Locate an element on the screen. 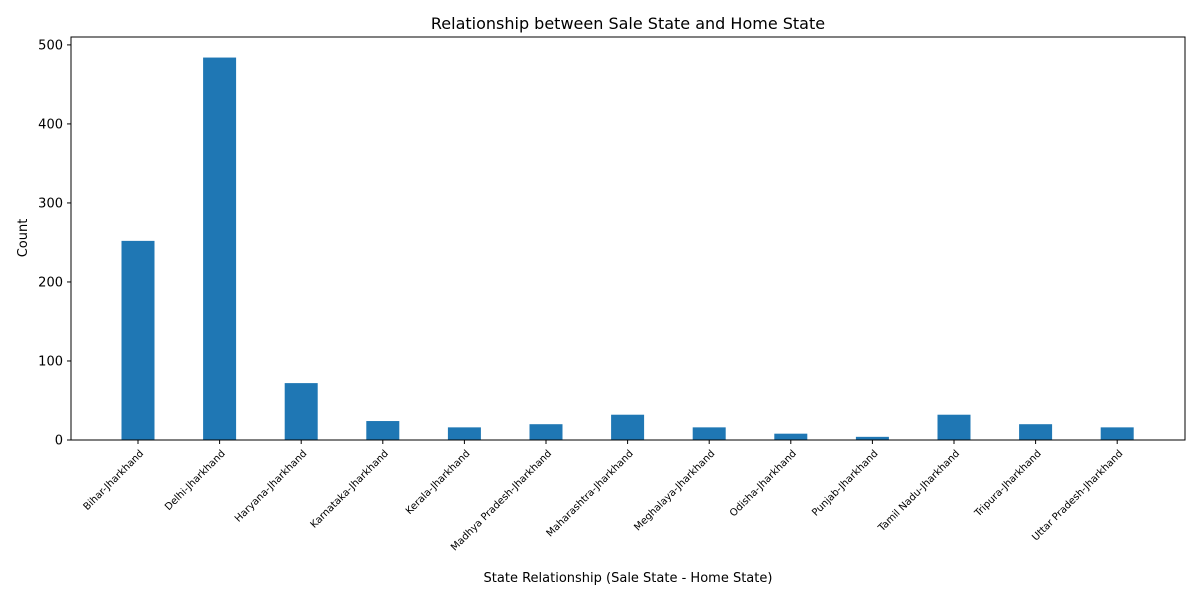  y-tick-label-2: 200 is located at coordinates (50, 282).